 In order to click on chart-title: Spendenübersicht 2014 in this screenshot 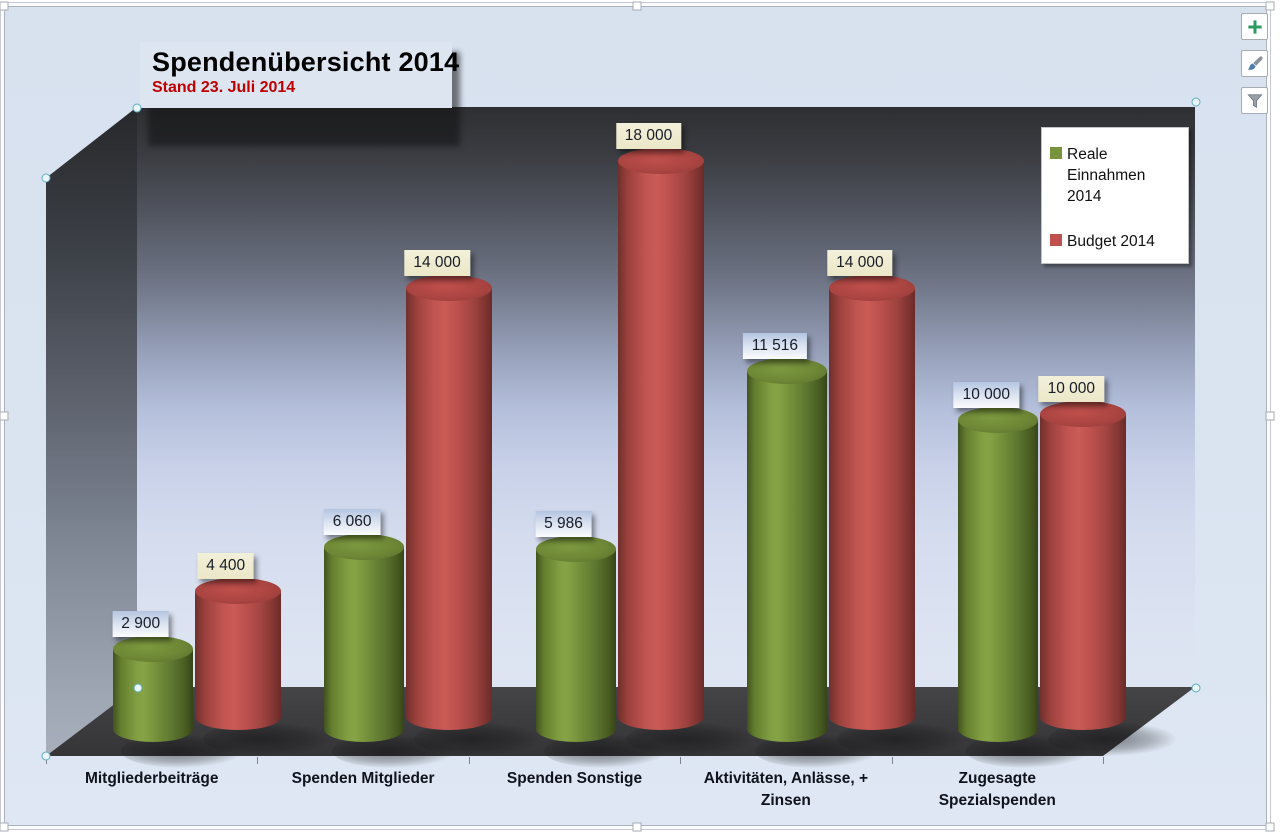, I will do `click(306, 62)`.